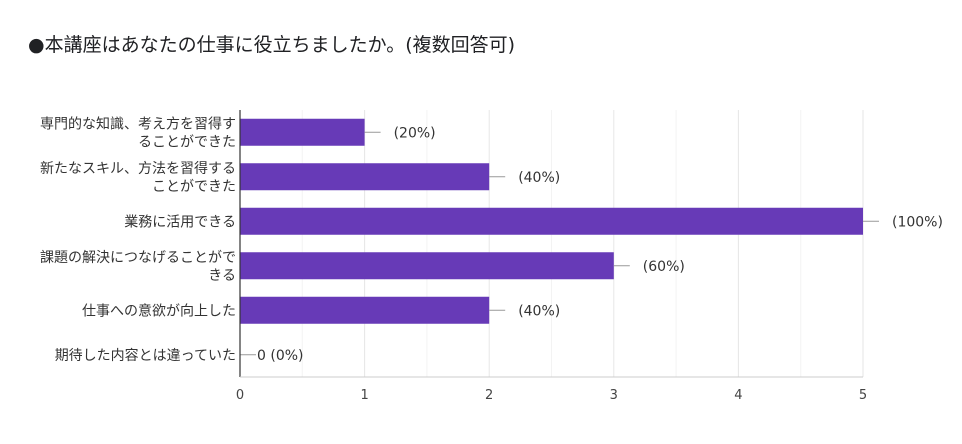 This screenshot has height=444, width=962. Describe the element at coordinates (222, 276) in the screenshot. I see `category-label-3: きる` at that location.